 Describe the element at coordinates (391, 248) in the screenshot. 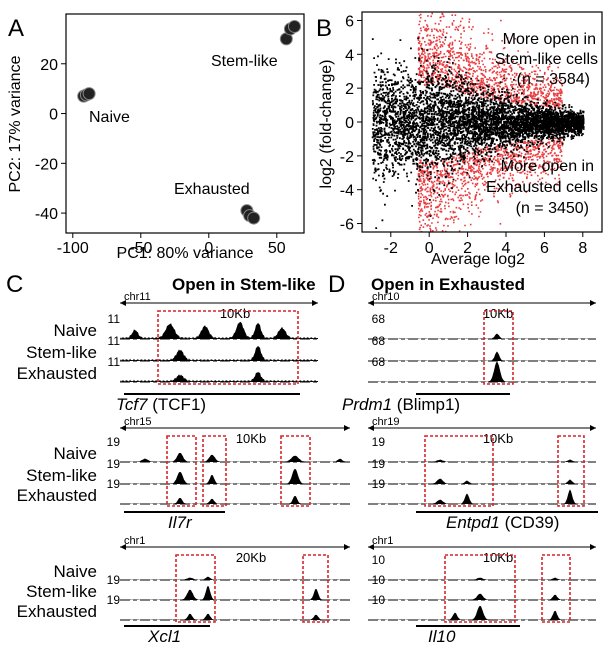

I see `ma-xtick-label: -2` at that location.